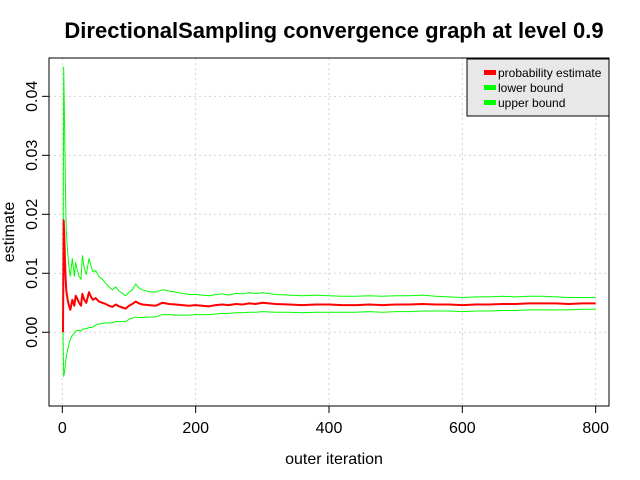 The image size is (640, 480). I want to click on x-axis: 0 200 400 600 800, so click(333, 421).